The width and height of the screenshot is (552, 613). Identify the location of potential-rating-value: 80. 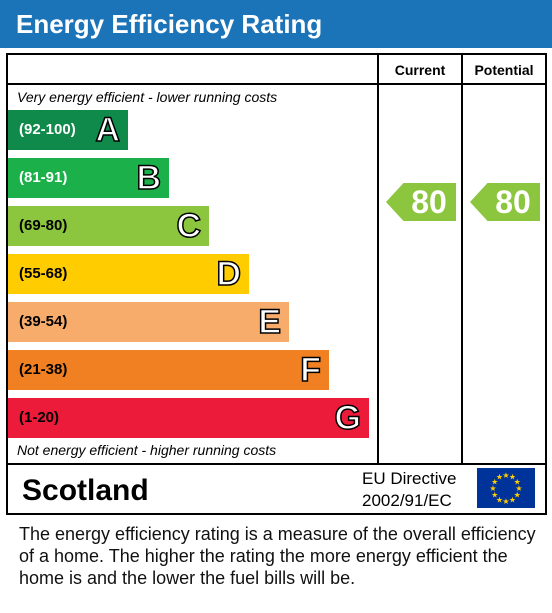
(513, 202).